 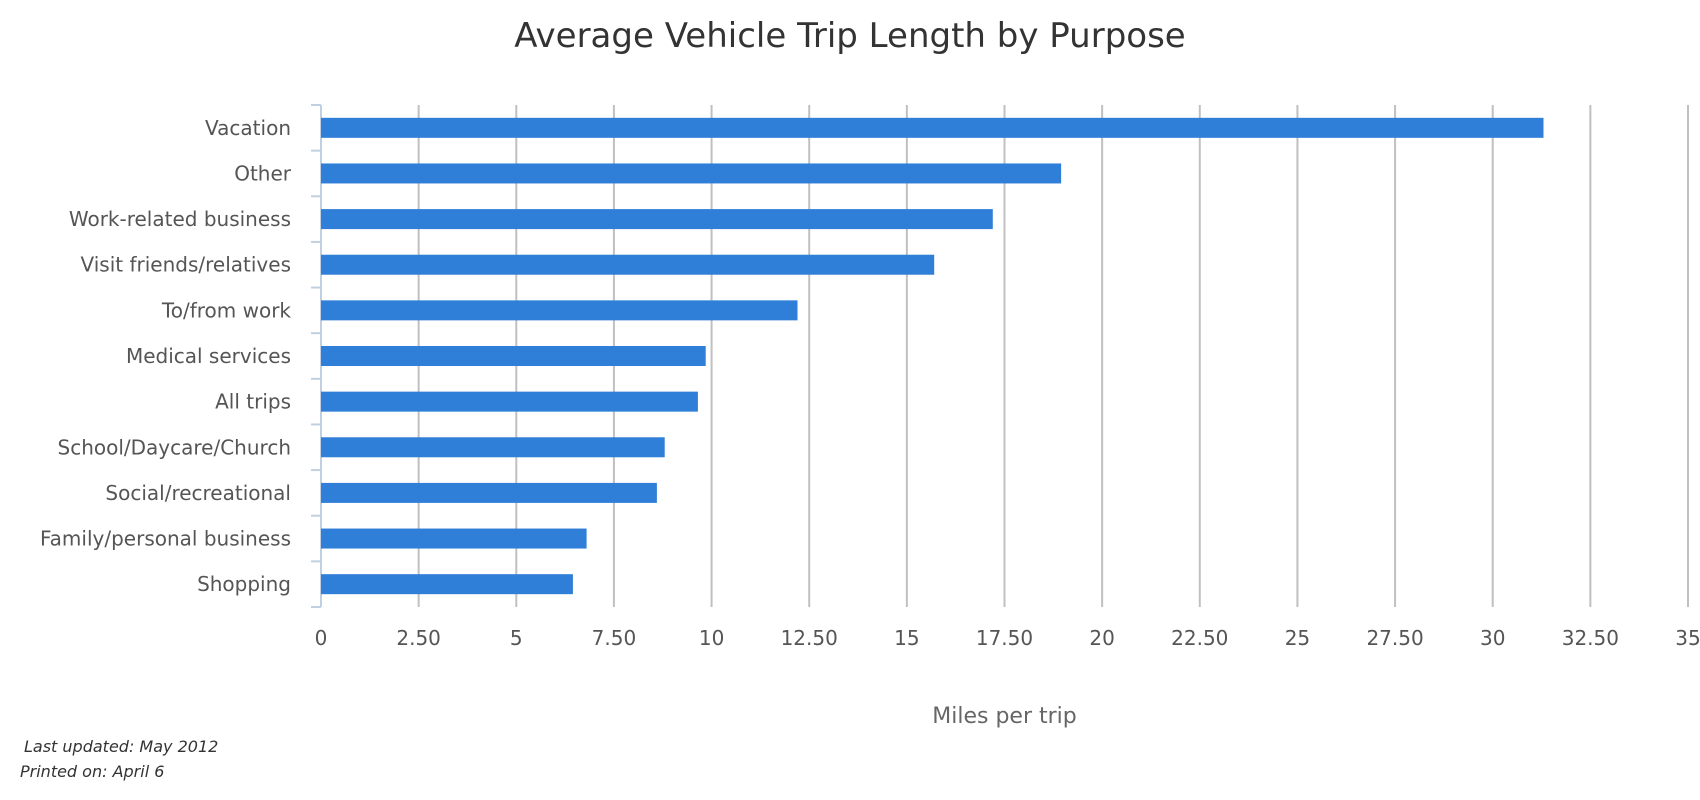 I want to click on category-label: Visit friends/relatives, so click(x=186, y=265).